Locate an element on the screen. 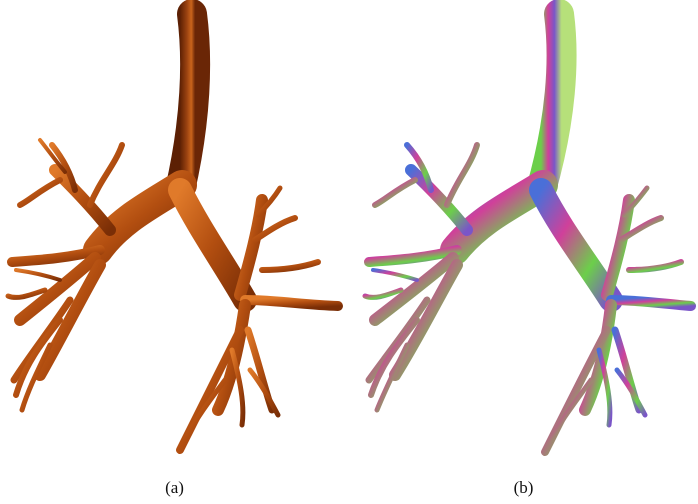 This screenshot has height=504, width=698. panel-a-caption: (a) is located at coordinates (174, 487).